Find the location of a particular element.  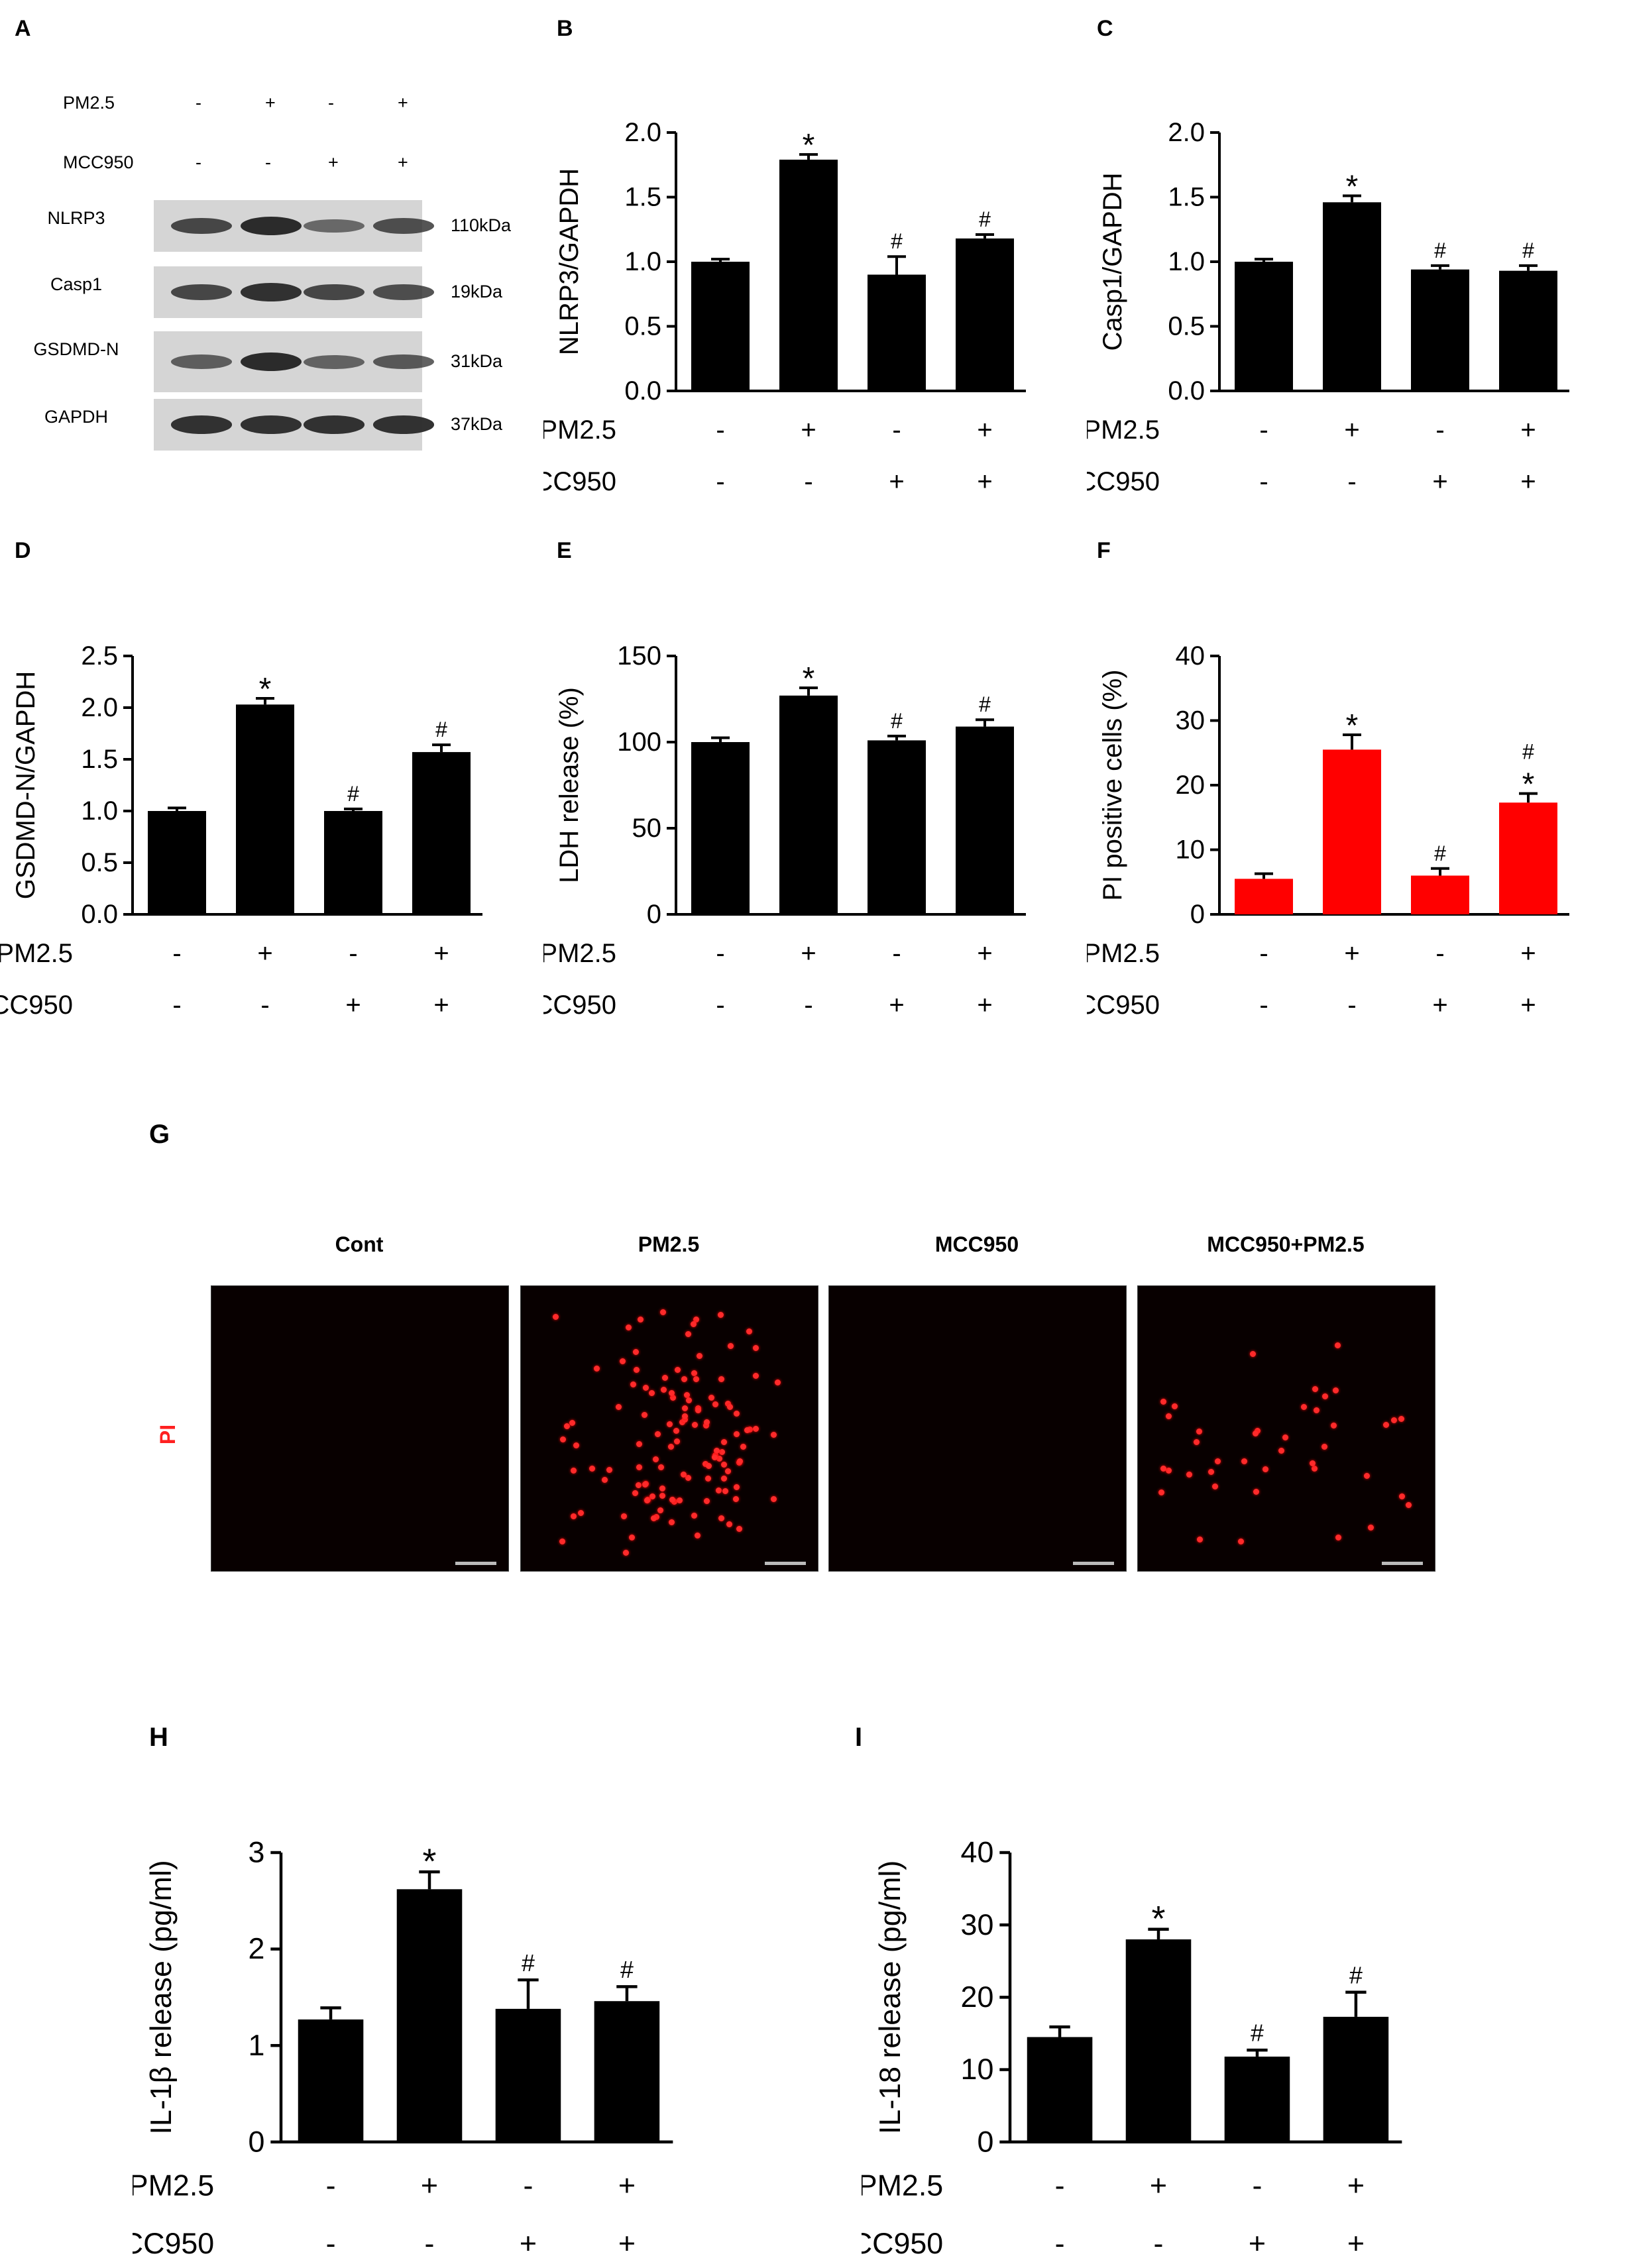

y-axis-label: NLRP3/GAPDH is located at coordinates (569, 261).